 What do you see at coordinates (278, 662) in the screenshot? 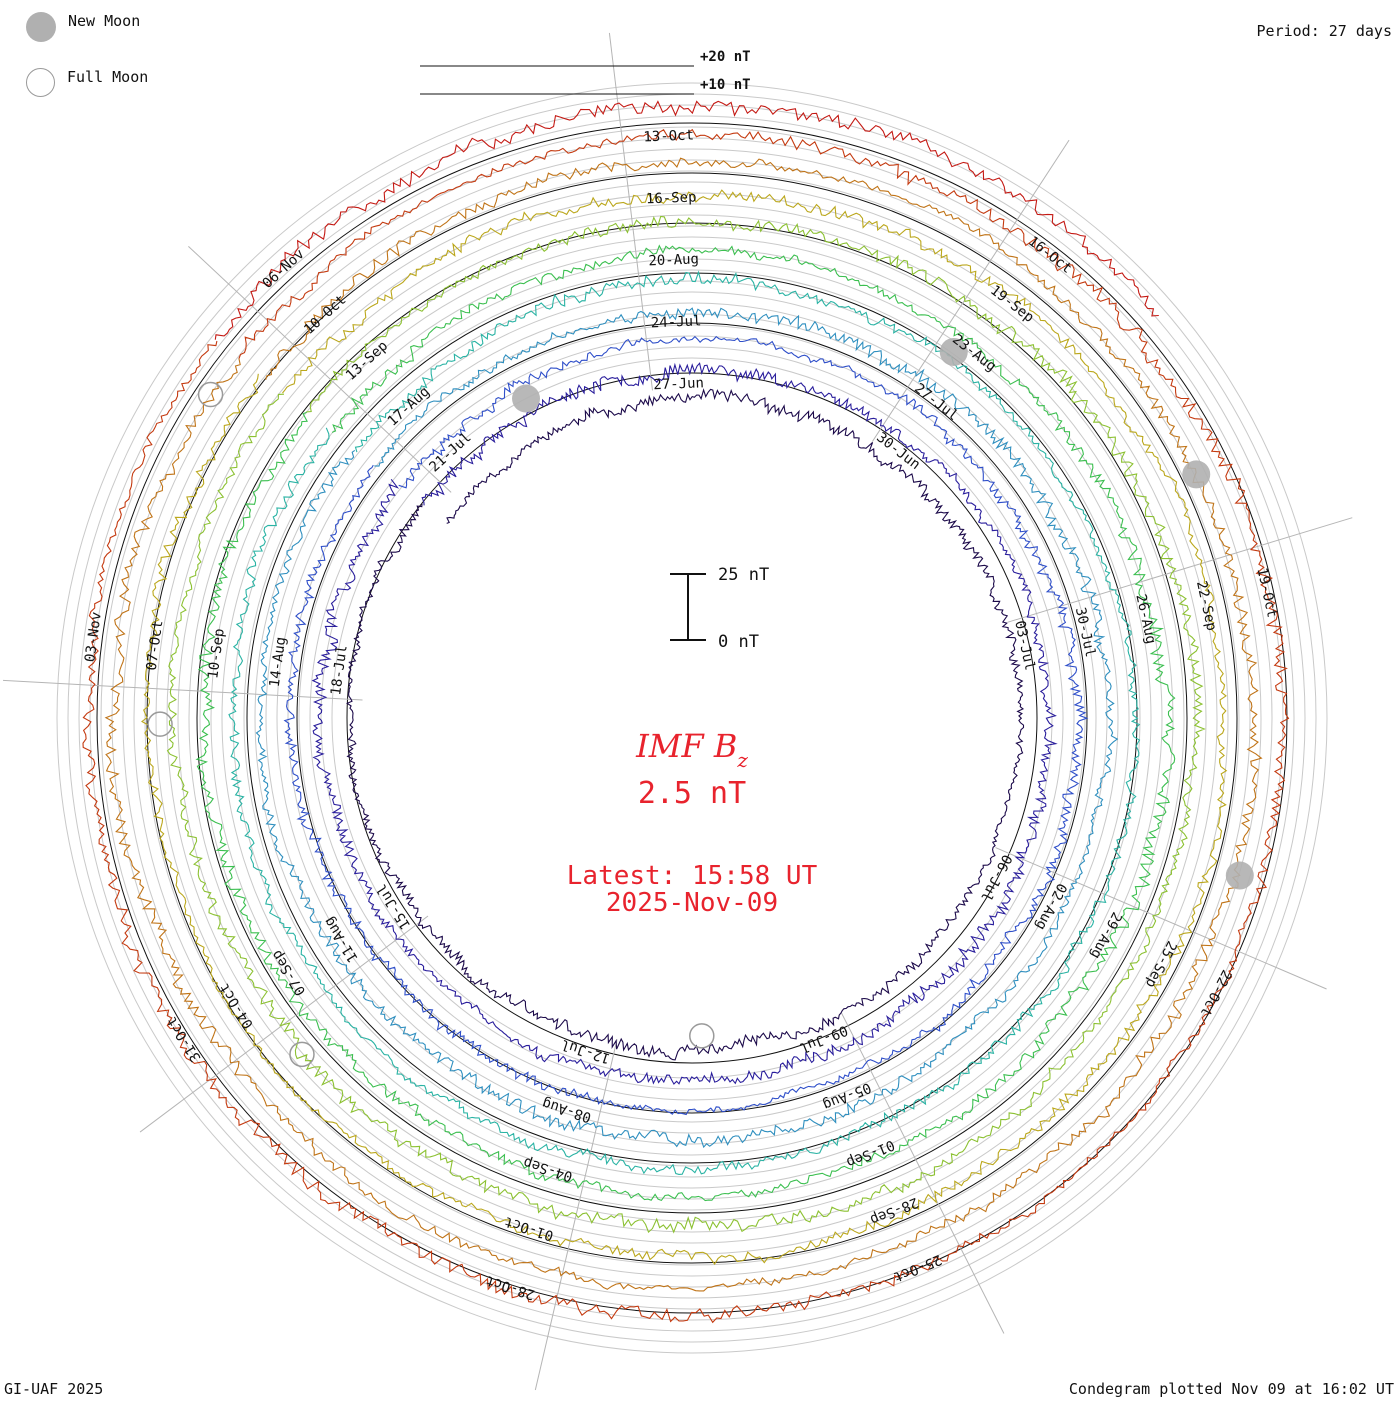
I see `date-label: 14-Aug` at bounding box center [278, 662].